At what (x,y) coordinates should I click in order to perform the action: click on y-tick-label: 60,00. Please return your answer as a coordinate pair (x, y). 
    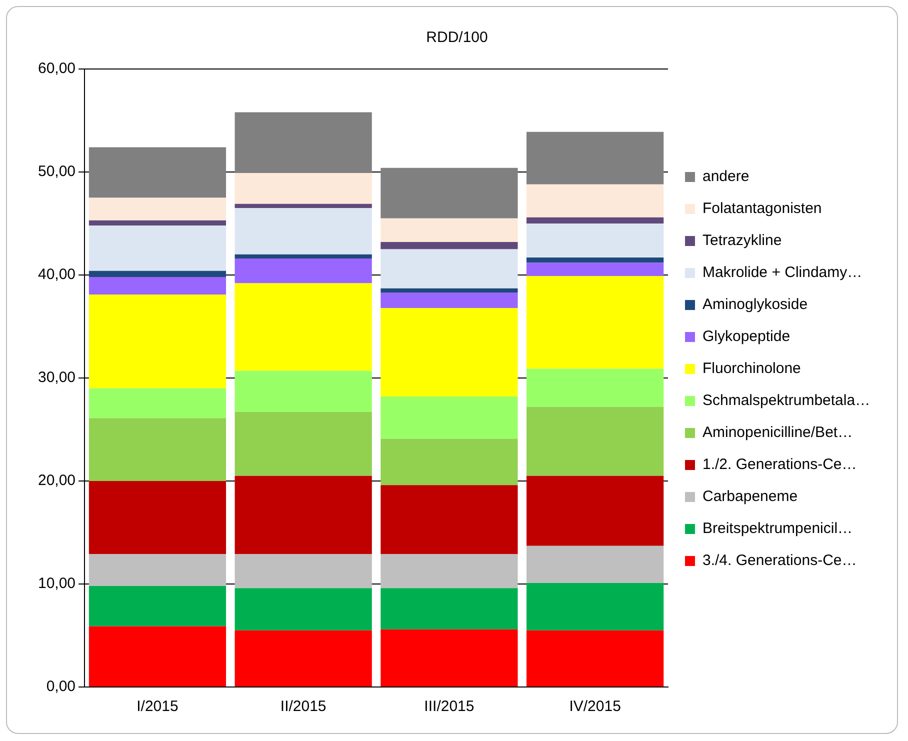
    Looking at the image, I should click on (57, 69).